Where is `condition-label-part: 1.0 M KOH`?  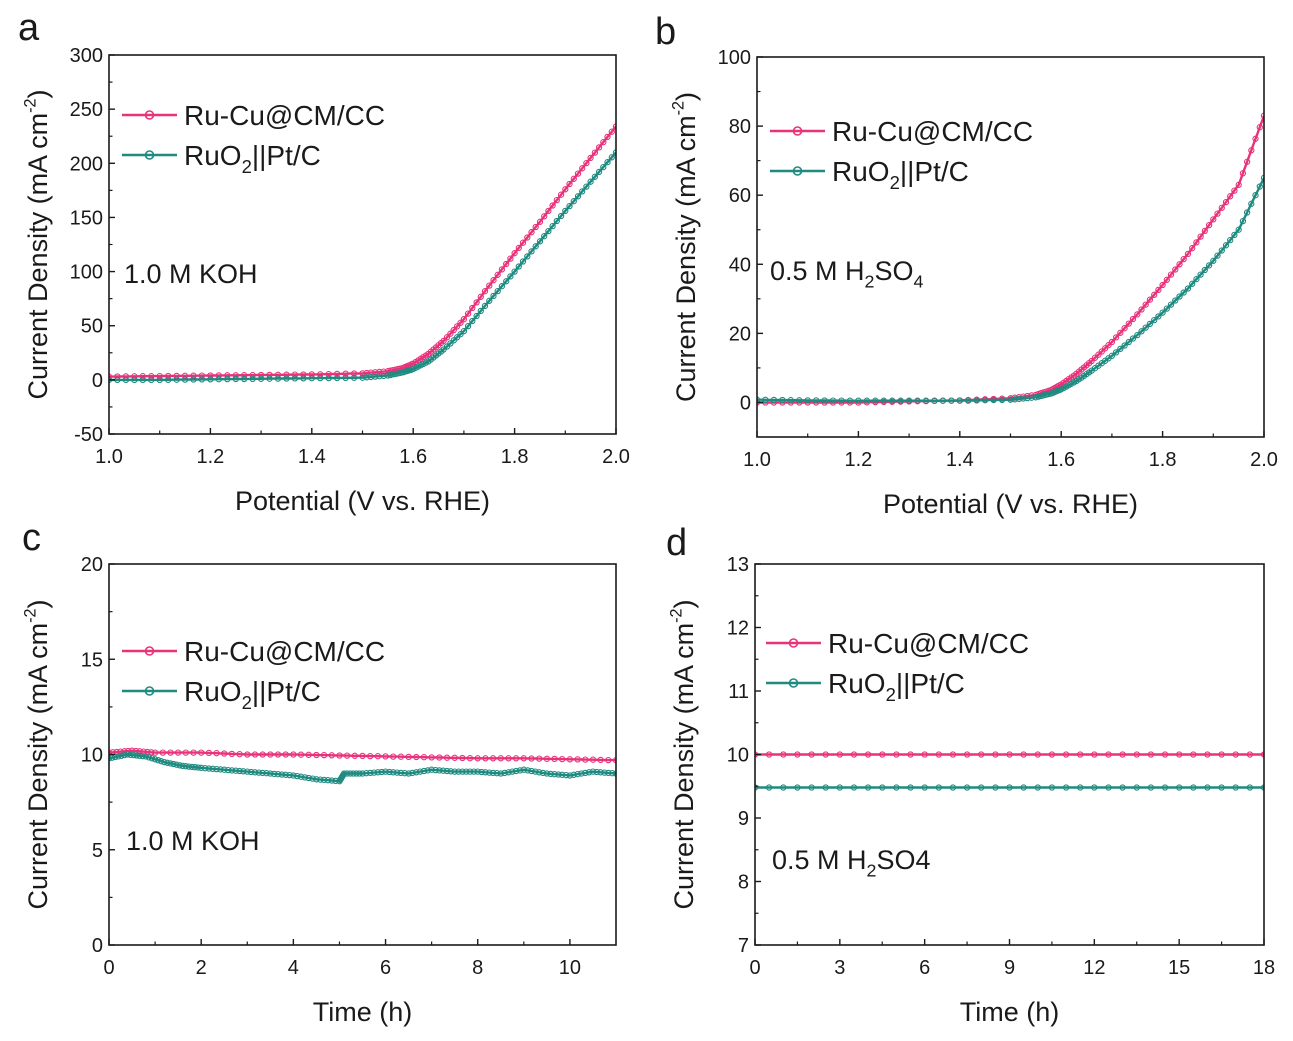 condition-label-part: 1.0 M KOH is located at coordinates (191, 274).